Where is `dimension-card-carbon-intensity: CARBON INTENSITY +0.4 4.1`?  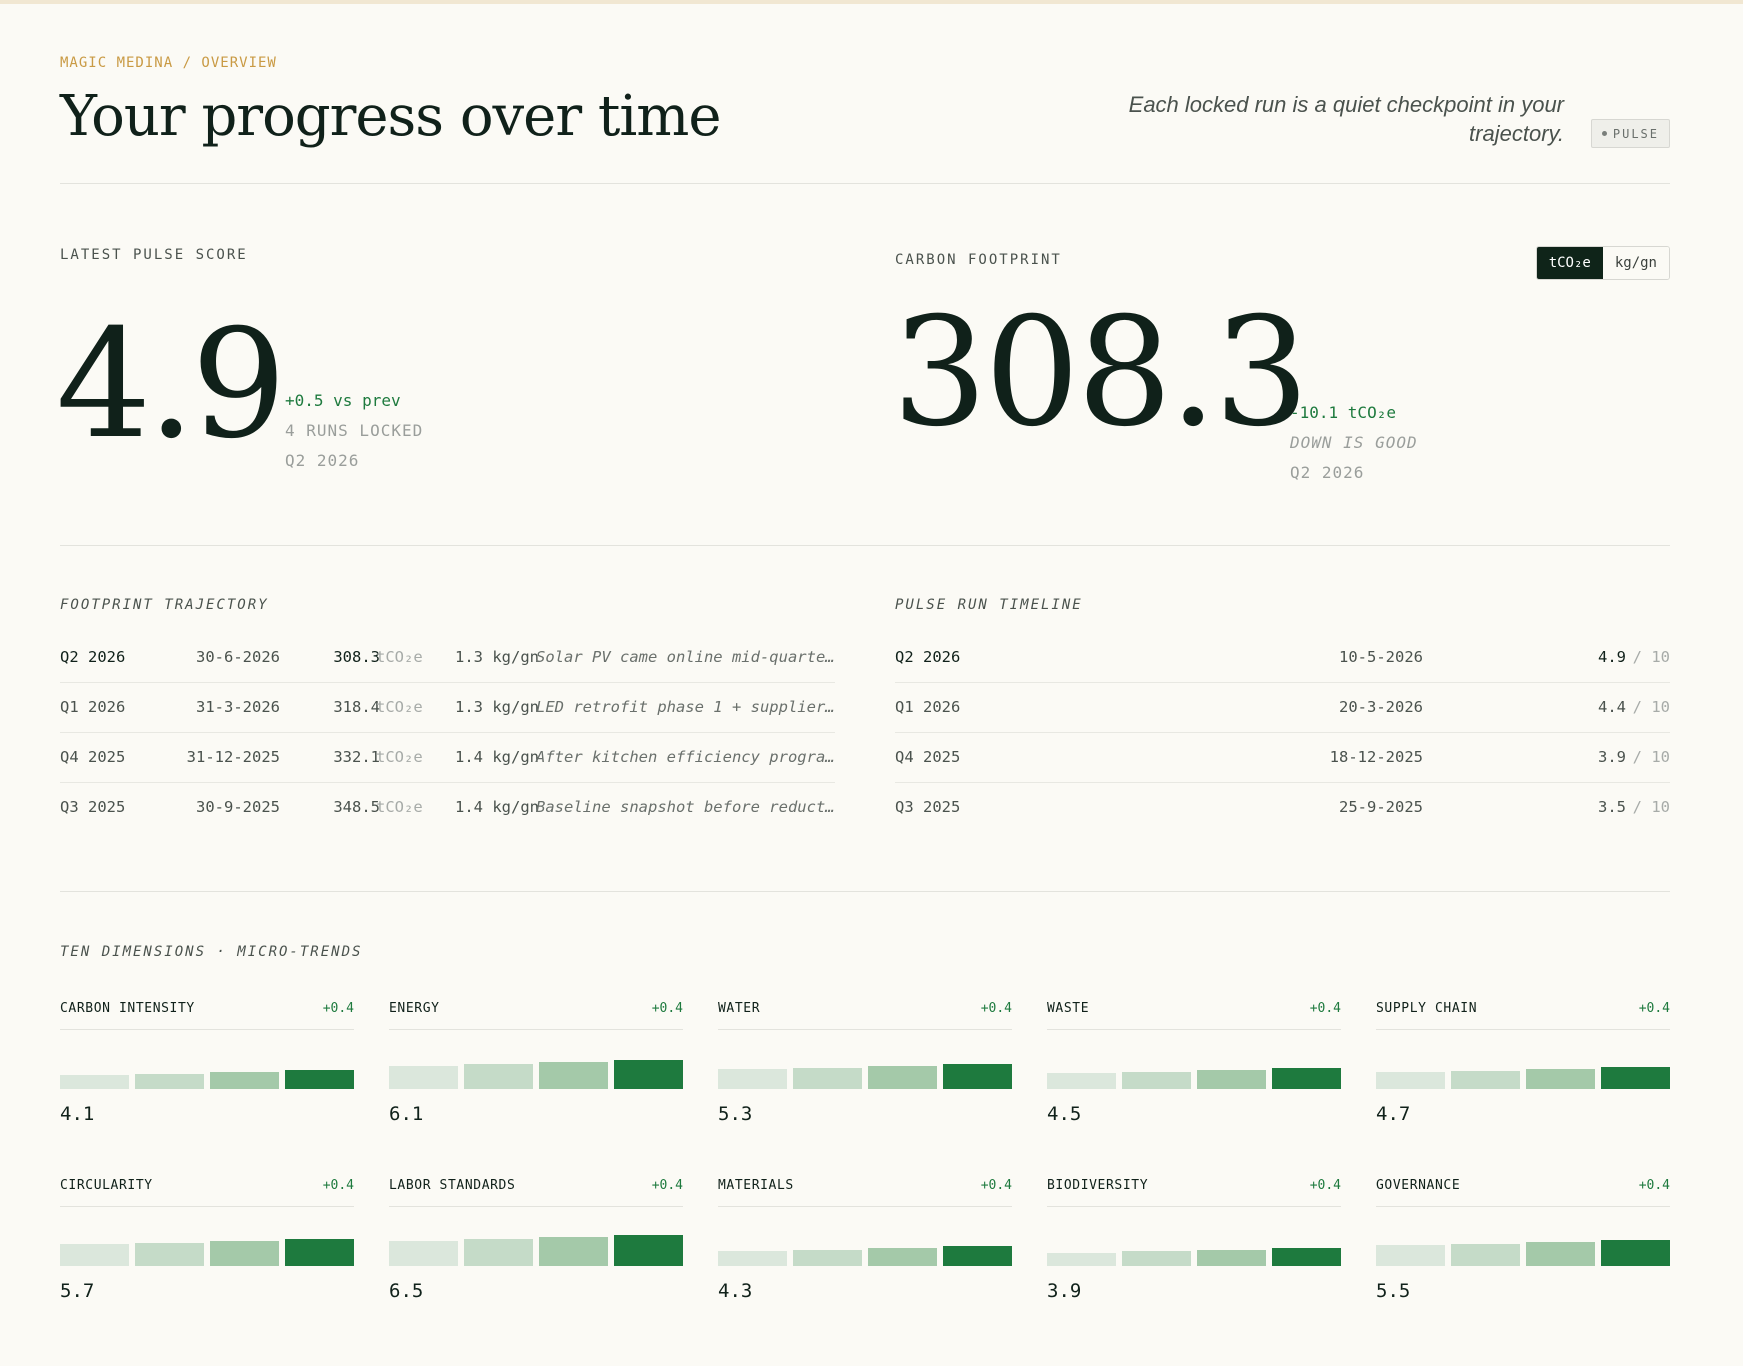
dimension-card-carbon-intensity: CARBON INTENSITY +0.4 4.1 is located at coordinates (207, 1071).